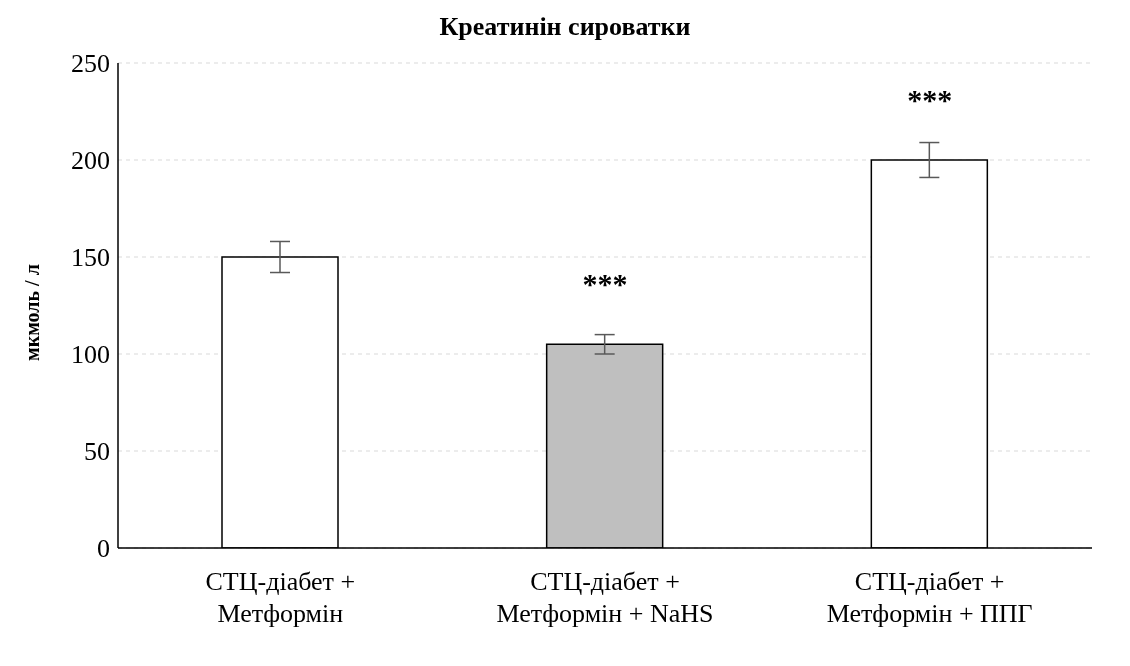  I want to click on x-tick-label: СТЦ-діабет + Метформін + ППГ, so click(929, 597).